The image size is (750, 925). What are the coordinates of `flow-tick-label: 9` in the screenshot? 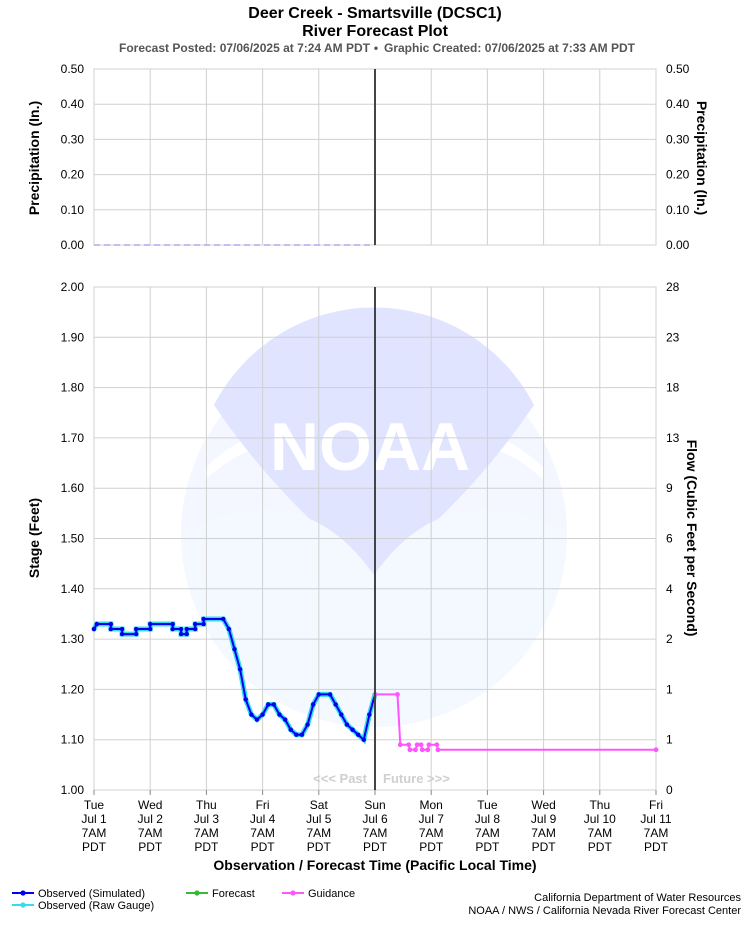 It's located at (669, 488).